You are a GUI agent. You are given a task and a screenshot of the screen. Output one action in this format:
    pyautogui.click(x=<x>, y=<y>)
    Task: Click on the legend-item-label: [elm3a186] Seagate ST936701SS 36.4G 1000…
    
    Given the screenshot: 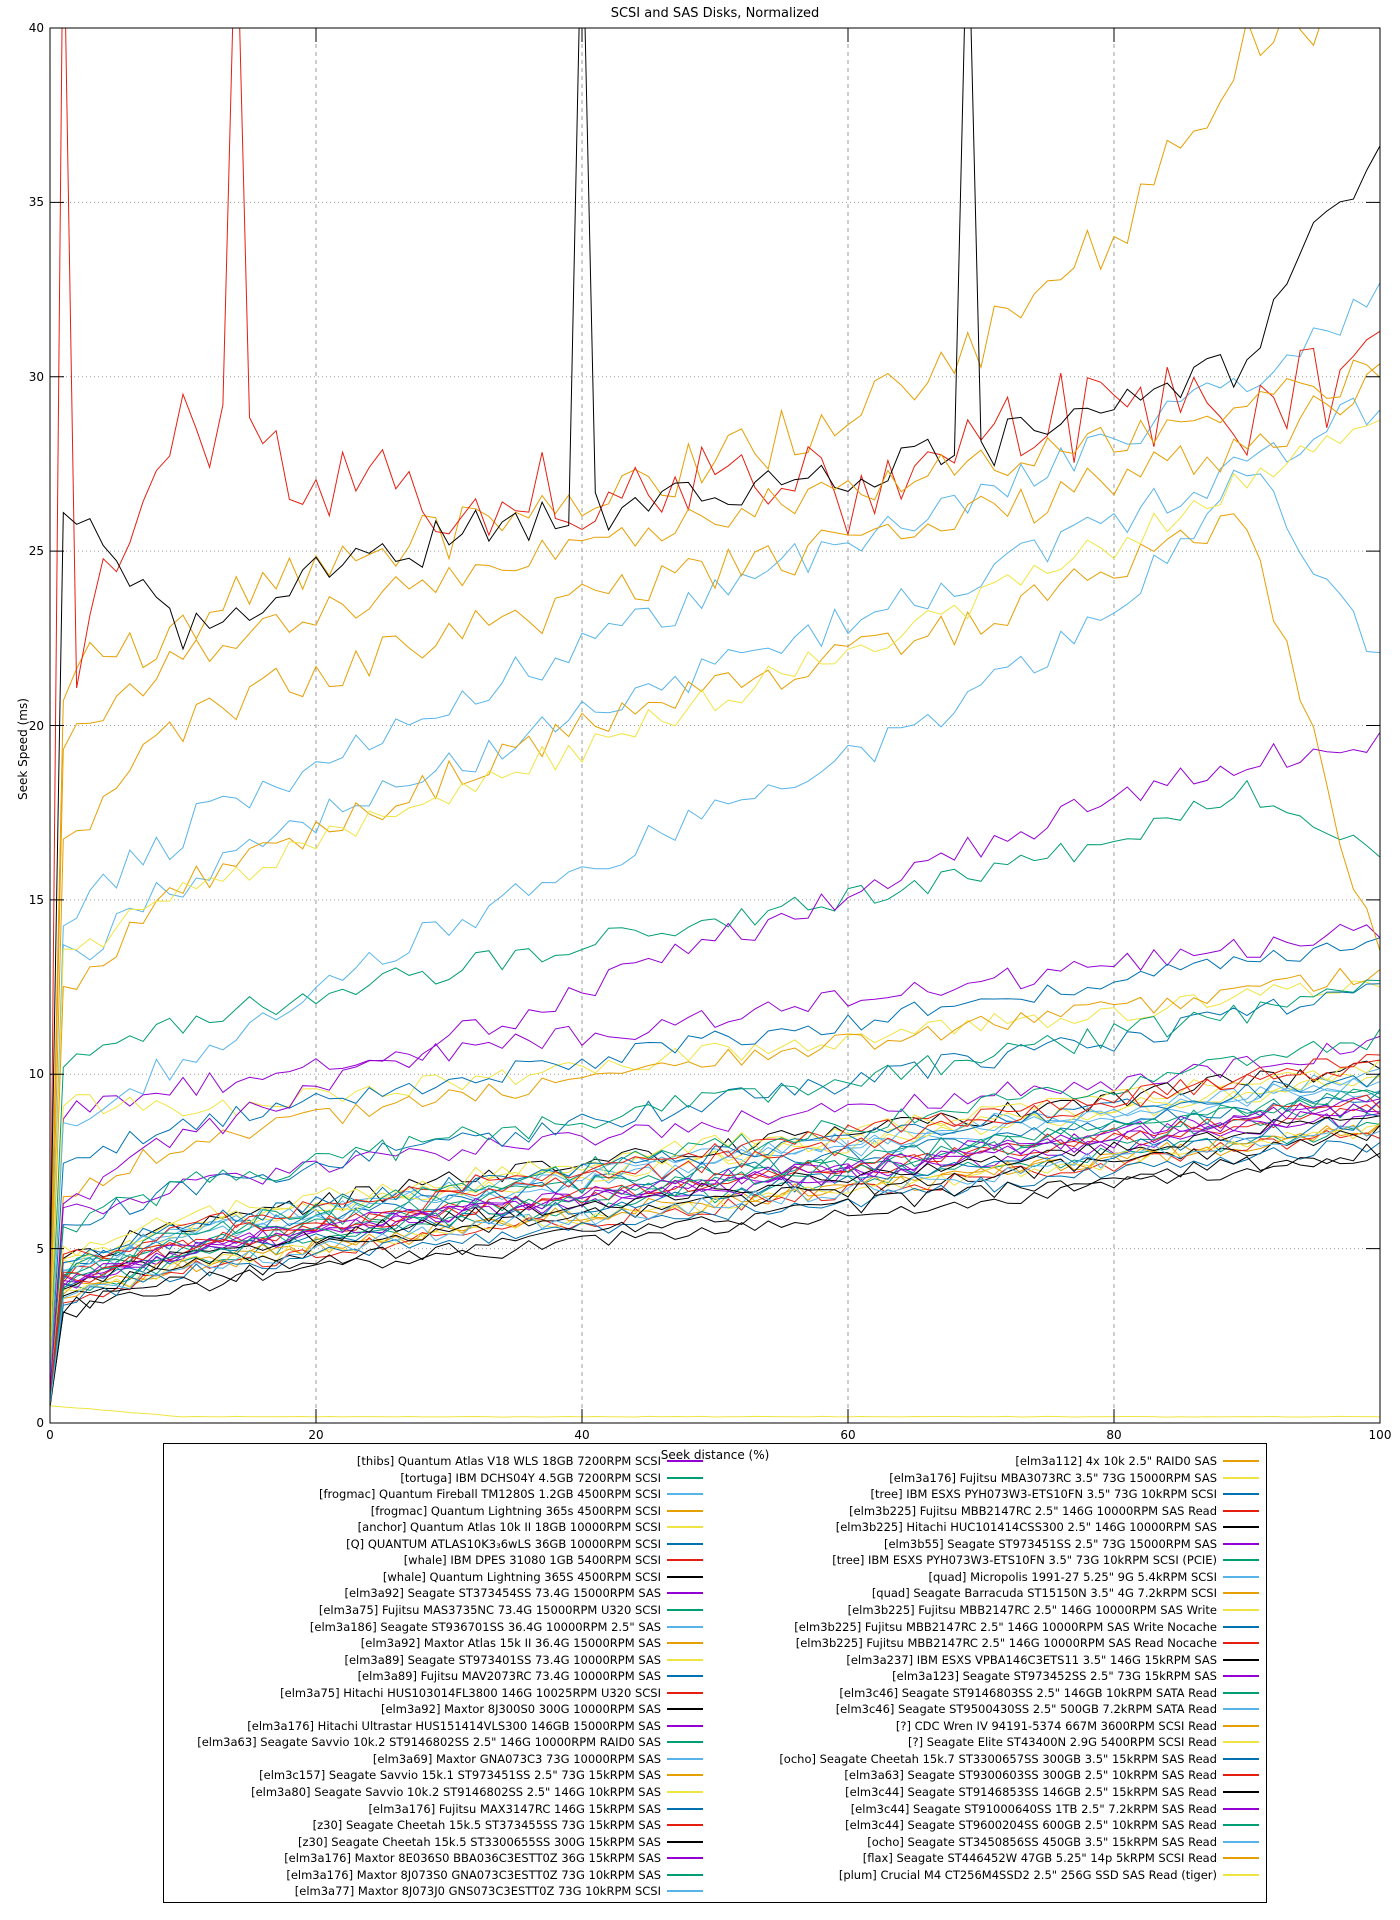 What is the action you would take?
    pyautogui.click(x=485, y=1626)
    